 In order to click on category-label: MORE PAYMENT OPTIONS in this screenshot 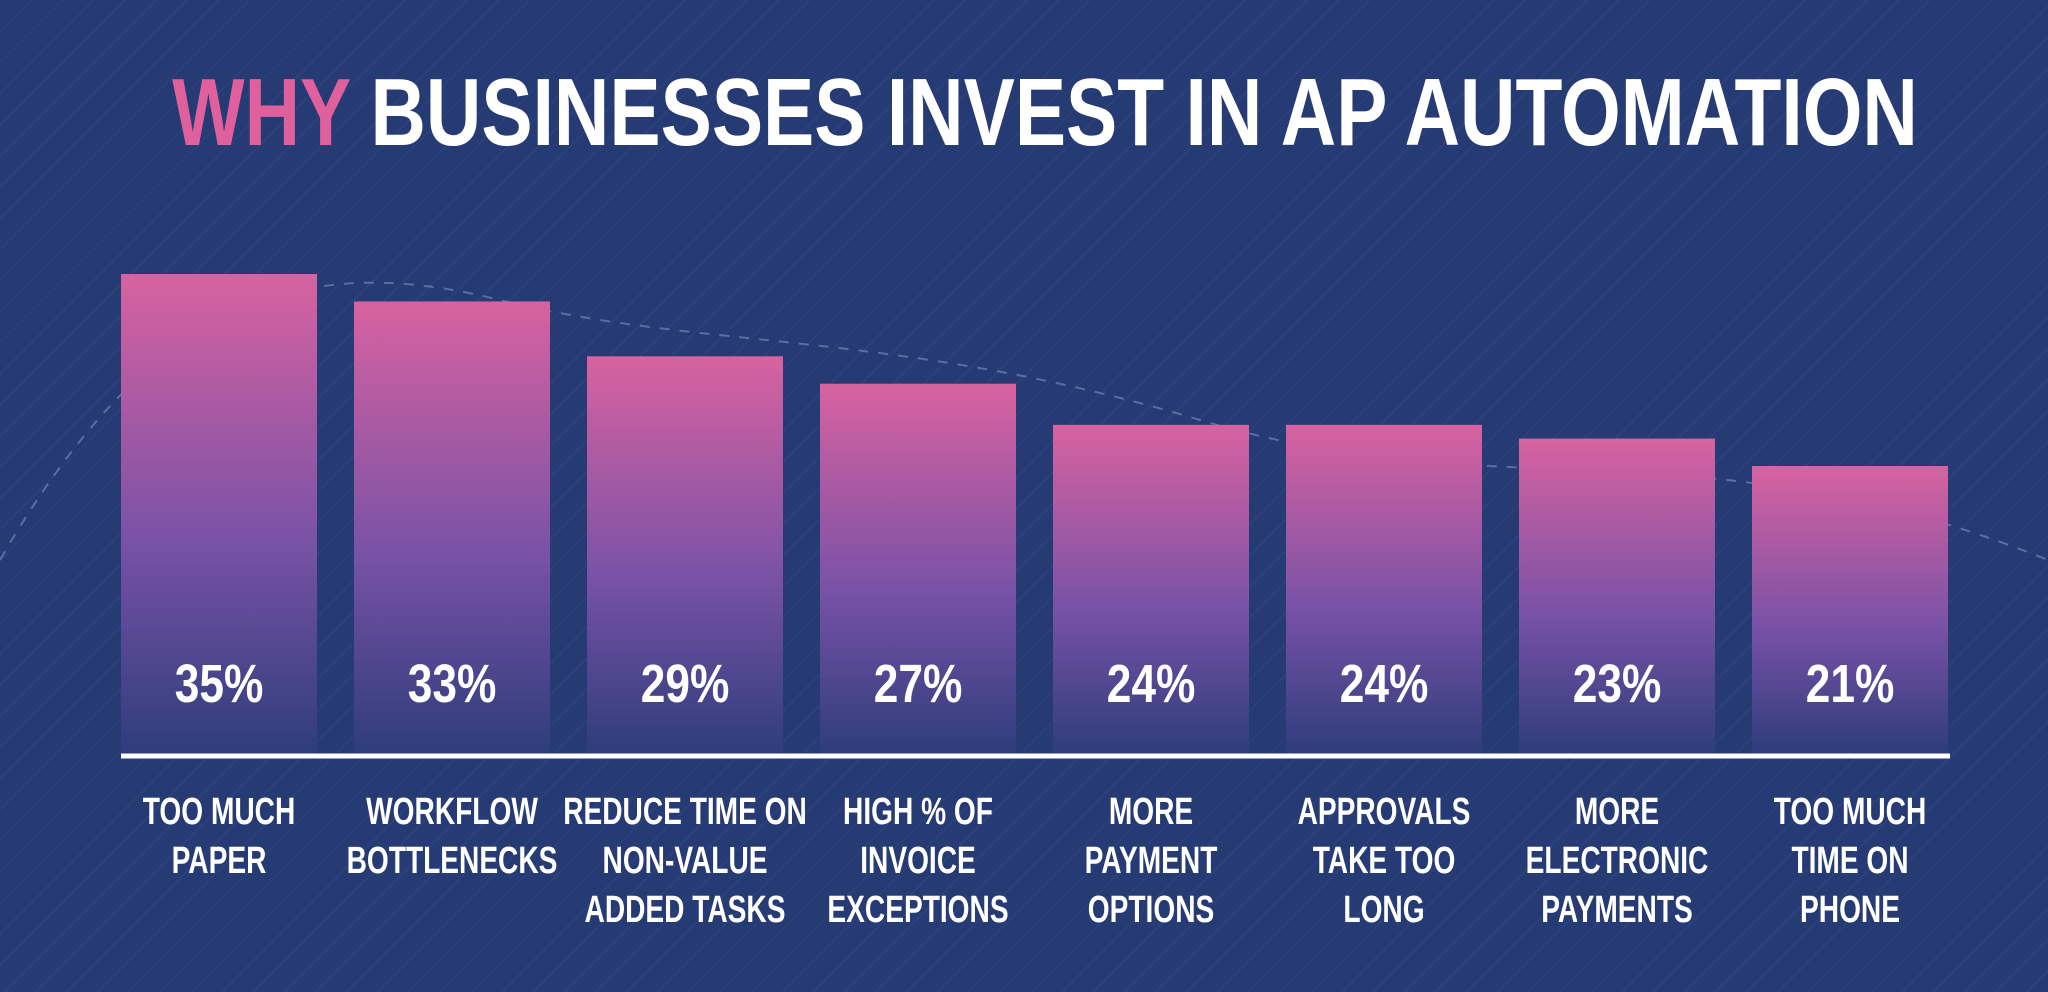, I will do `click(1151, 861)`.